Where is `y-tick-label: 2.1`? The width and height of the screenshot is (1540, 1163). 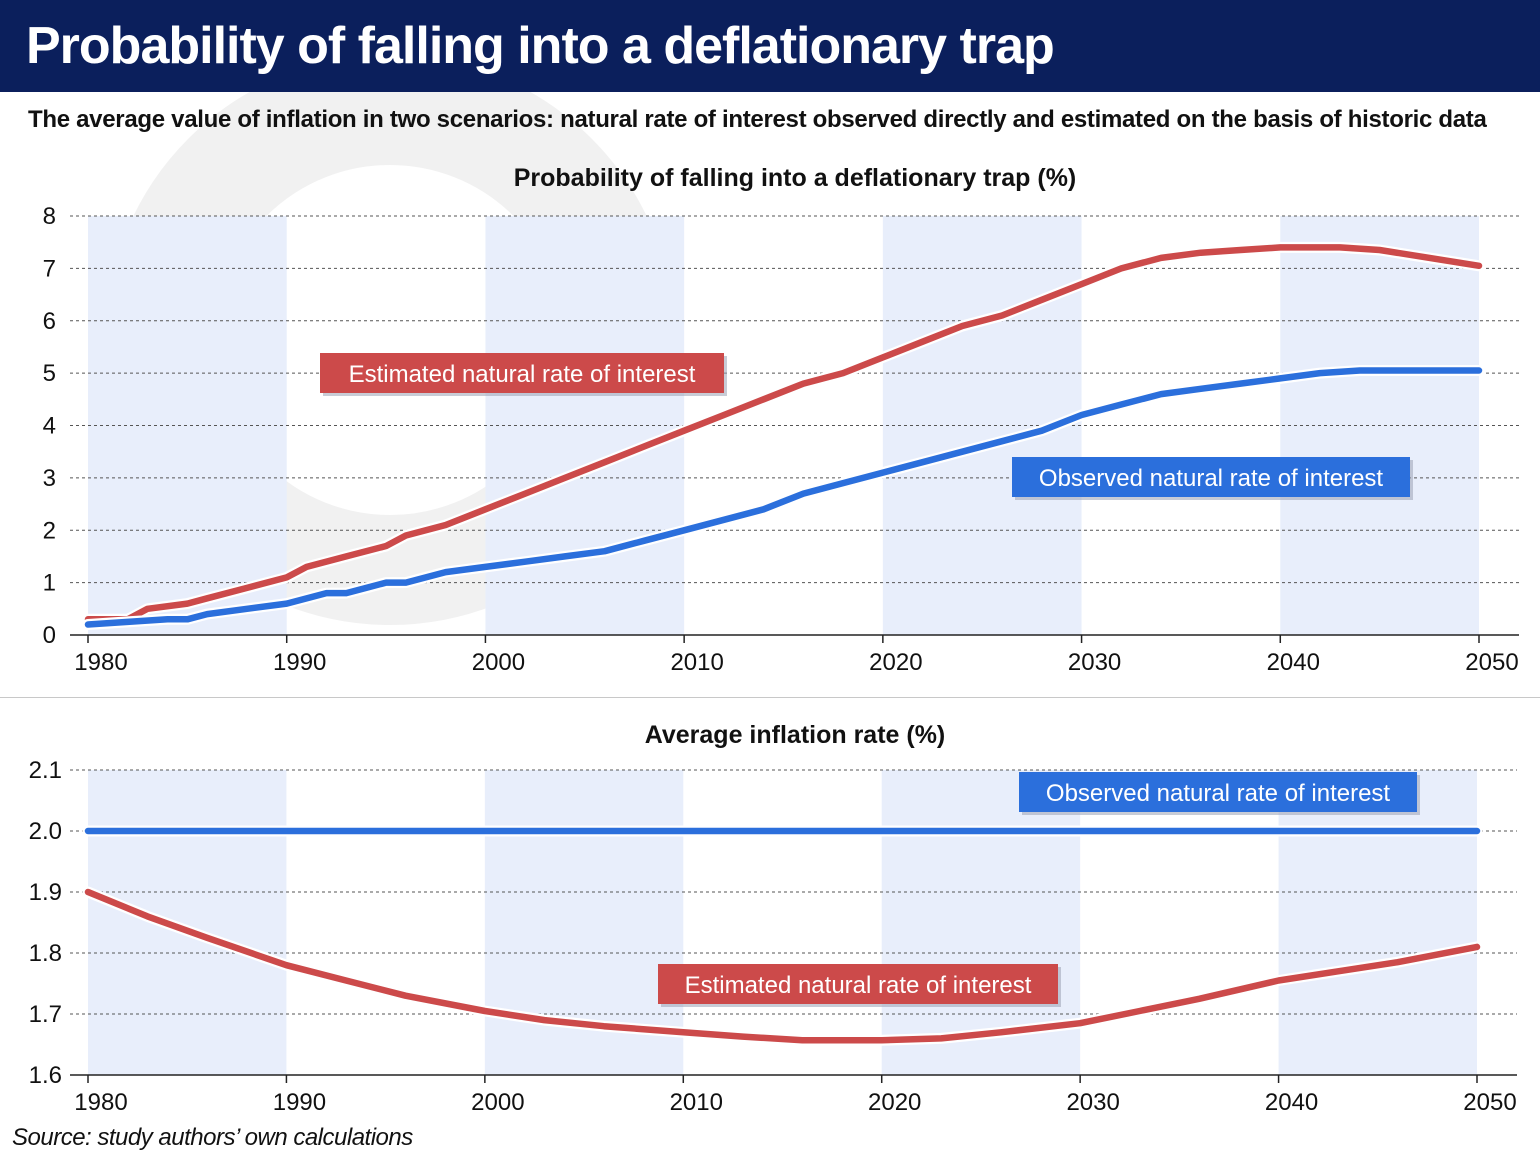
y-tick-label: 2.1 is located at coordinates (45, 770).